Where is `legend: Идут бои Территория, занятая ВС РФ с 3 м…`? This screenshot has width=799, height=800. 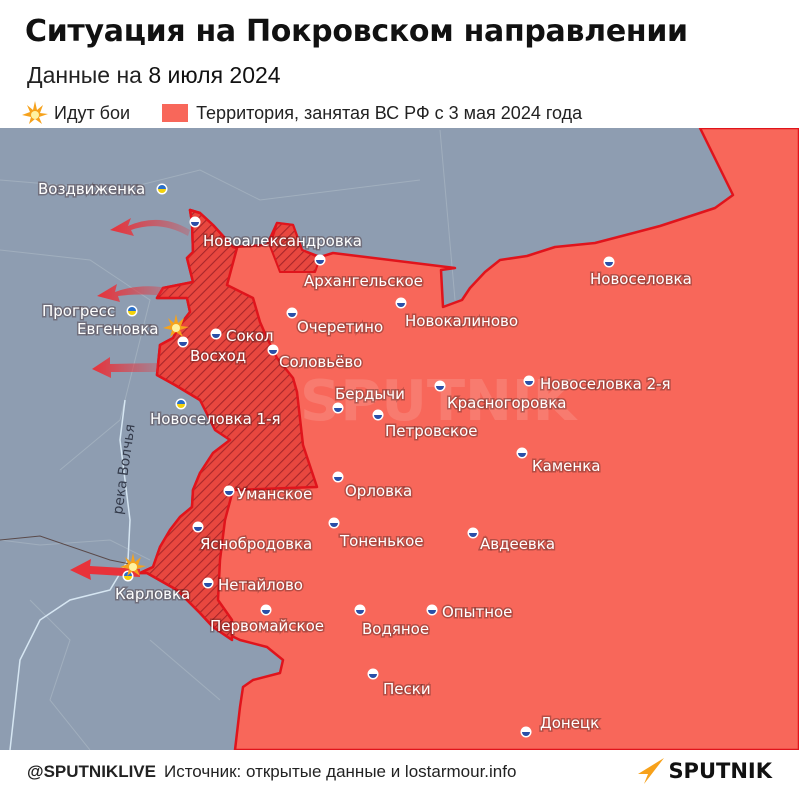
legend: Идут бои Территория, занятая ВС РФ с 3 м… is located at coordinates (302, 113).